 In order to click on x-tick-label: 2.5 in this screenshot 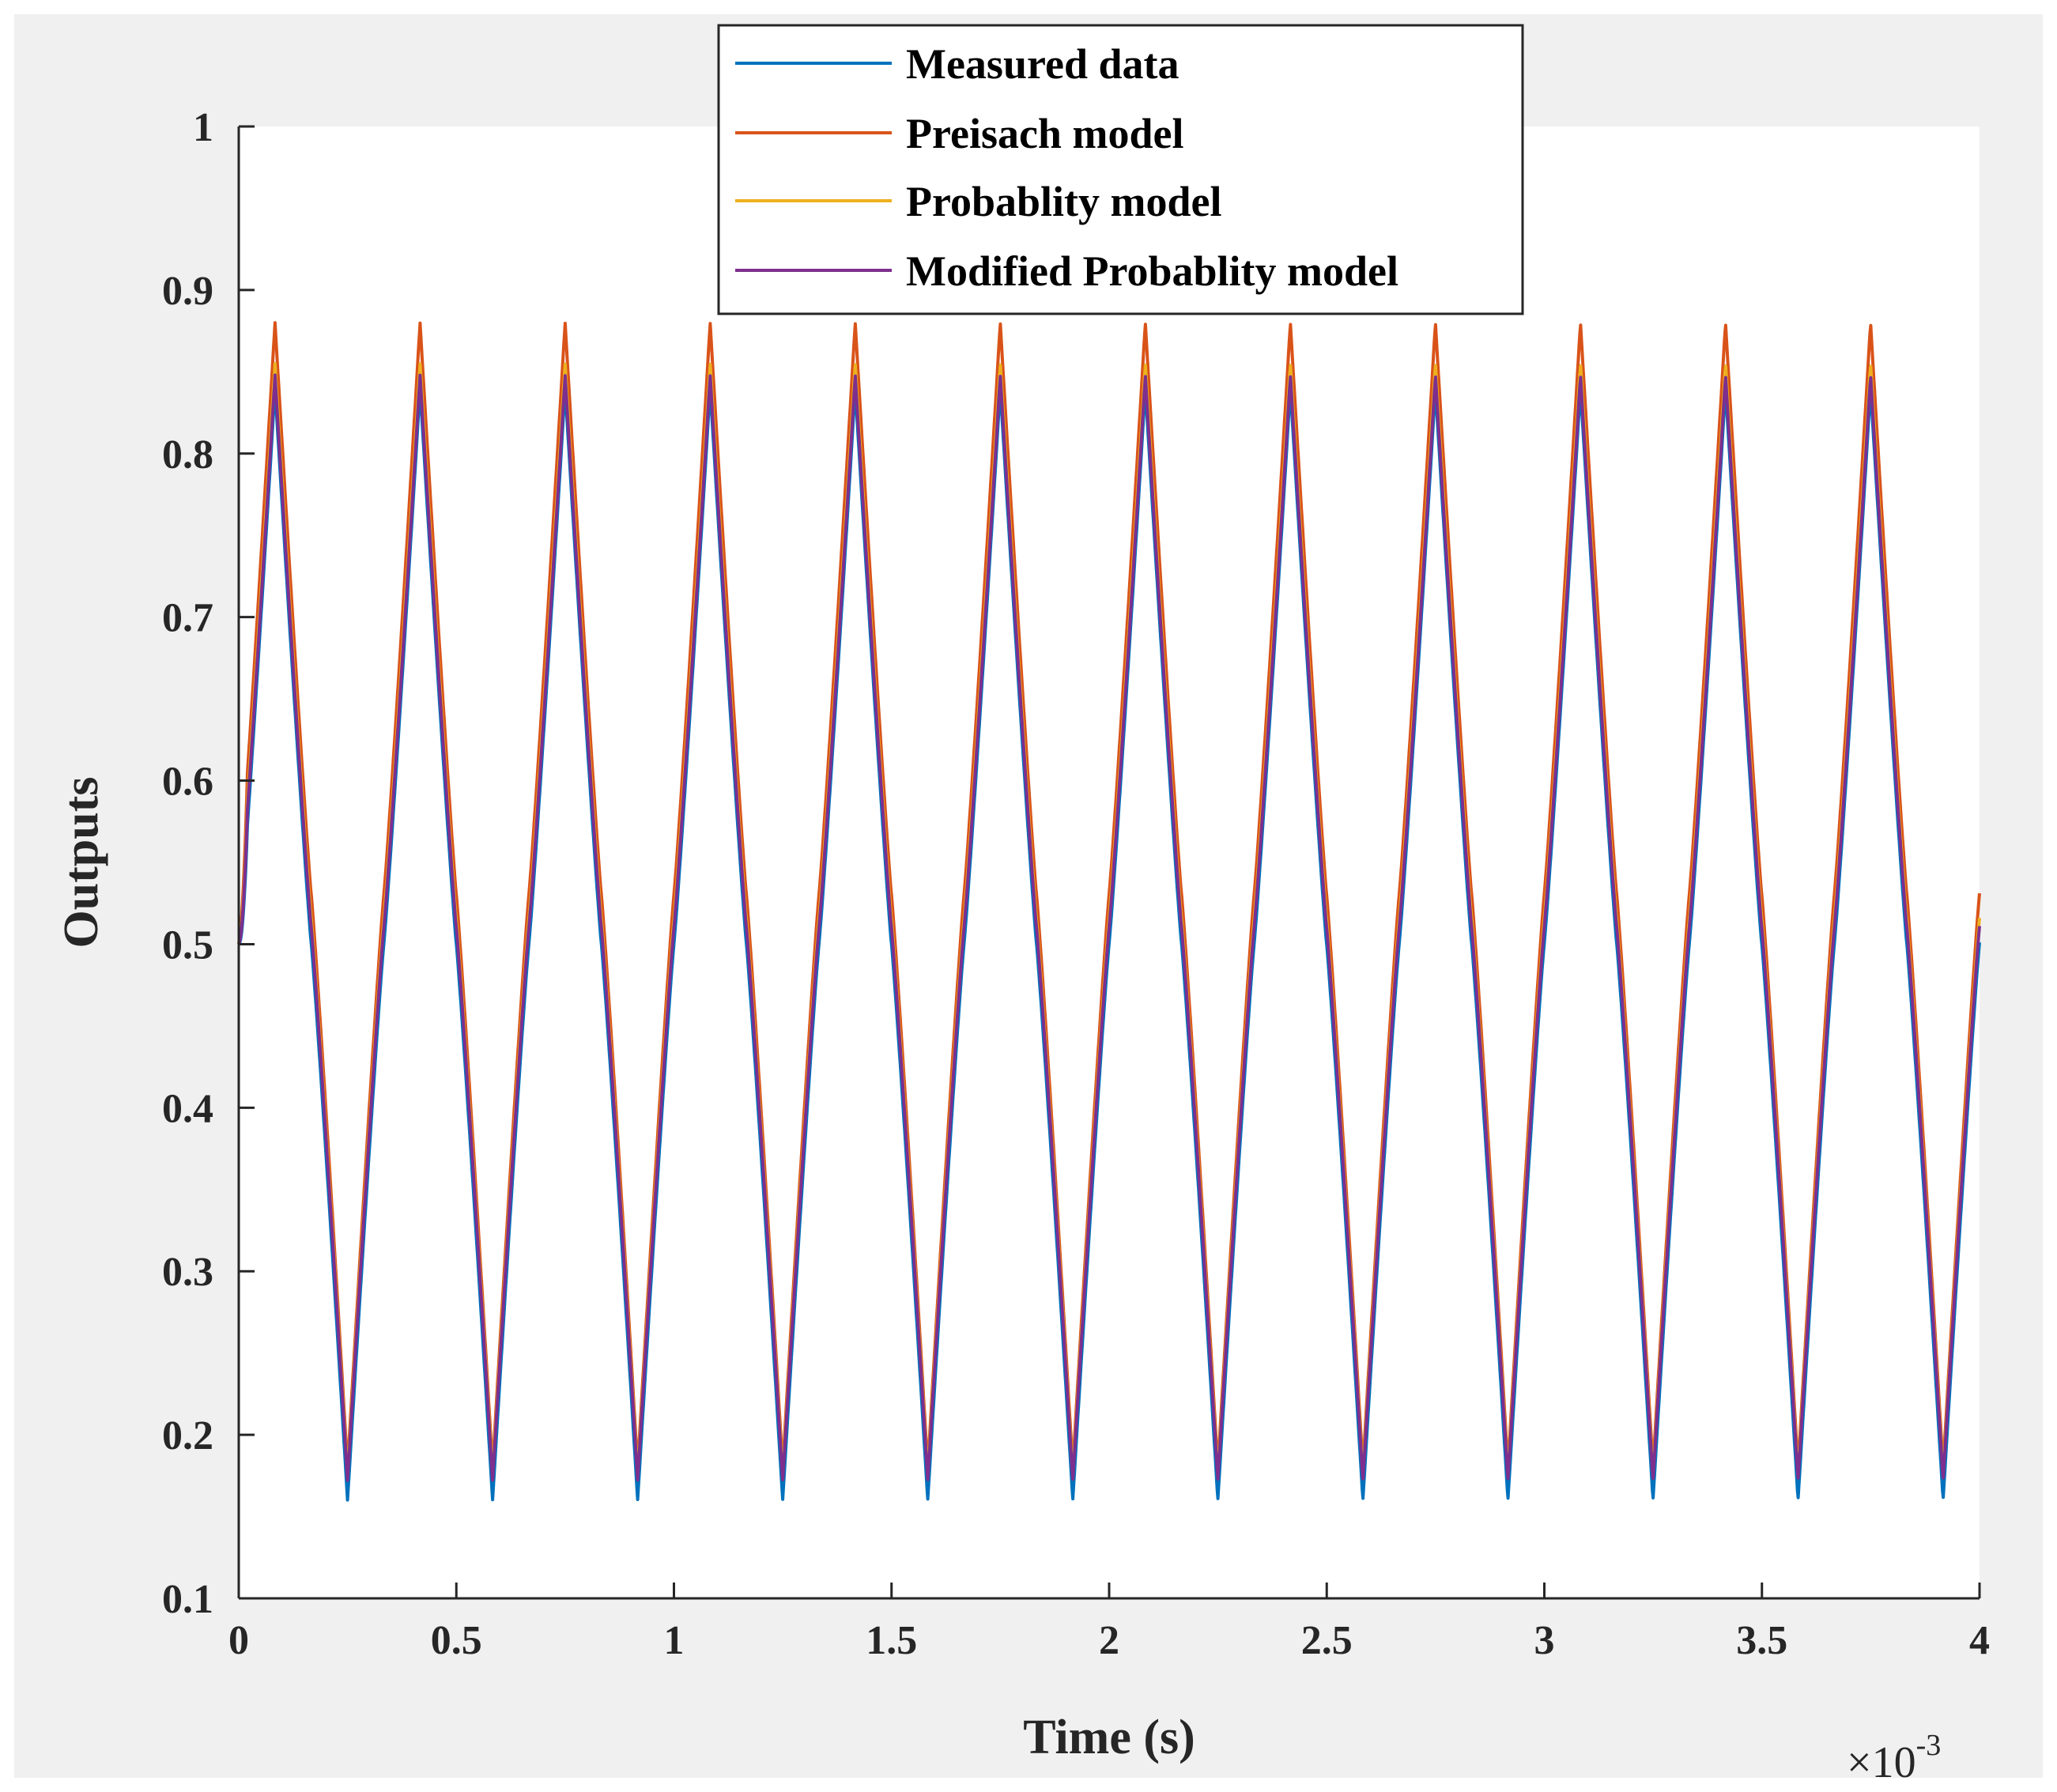, I will do `click(1327, 1640)`.